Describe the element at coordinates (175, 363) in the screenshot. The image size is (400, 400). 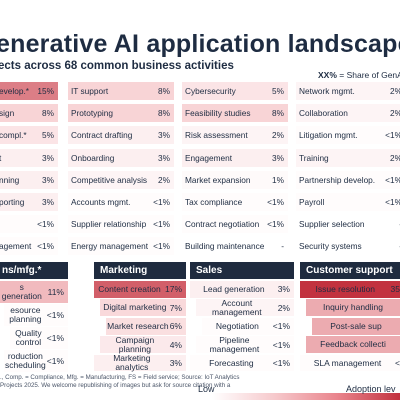
I see `panel-activity-share: 3%` at that location.